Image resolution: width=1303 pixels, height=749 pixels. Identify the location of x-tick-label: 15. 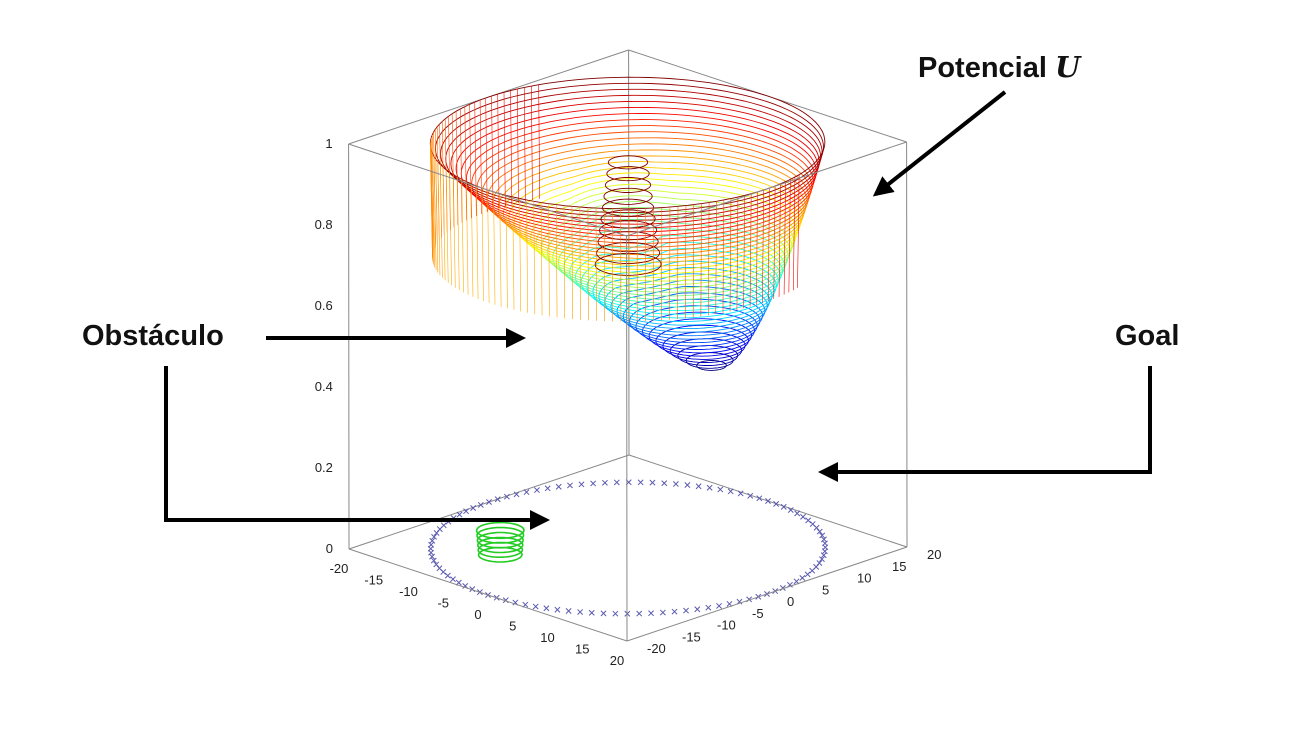
(582, 649).